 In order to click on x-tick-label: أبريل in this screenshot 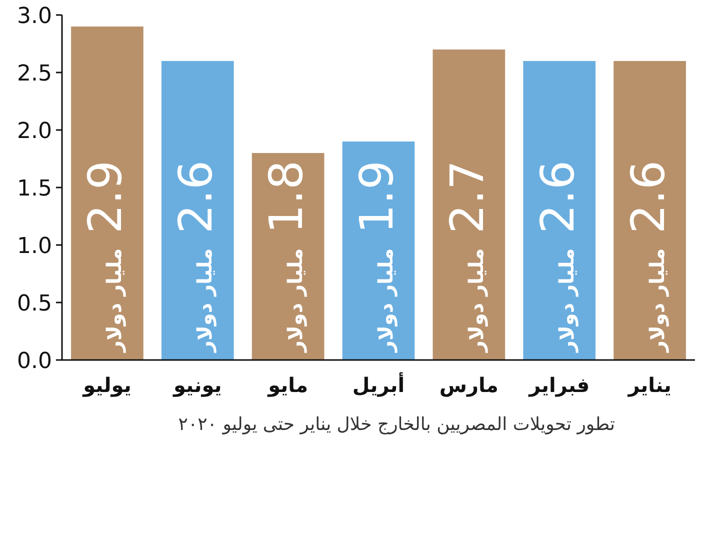, I will do `click(378, 384)`.